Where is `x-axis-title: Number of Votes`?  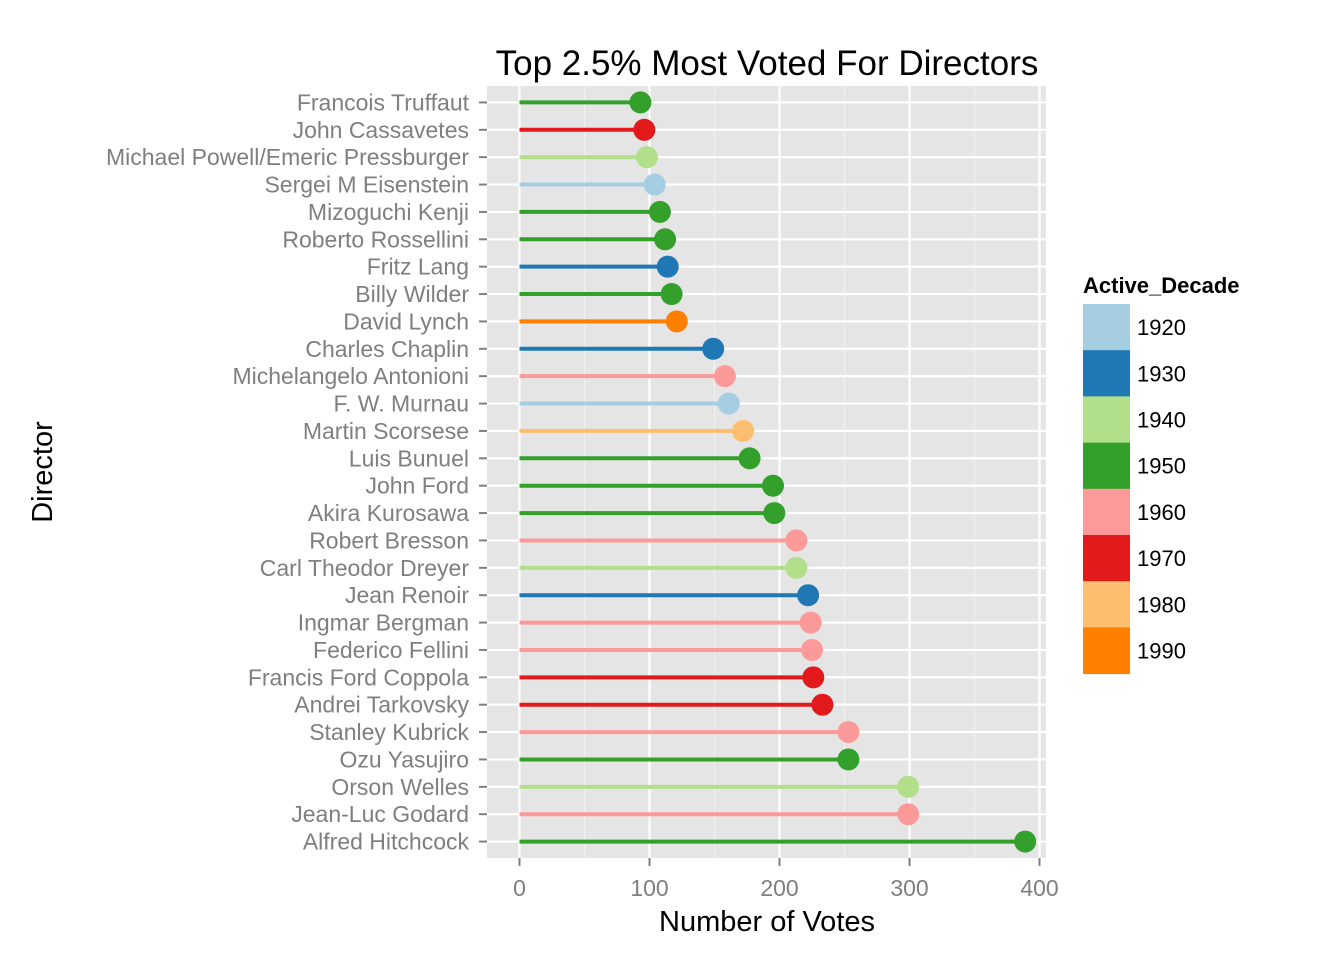
x-axis-title: Number of Votes is located at coordinates (767, 922).